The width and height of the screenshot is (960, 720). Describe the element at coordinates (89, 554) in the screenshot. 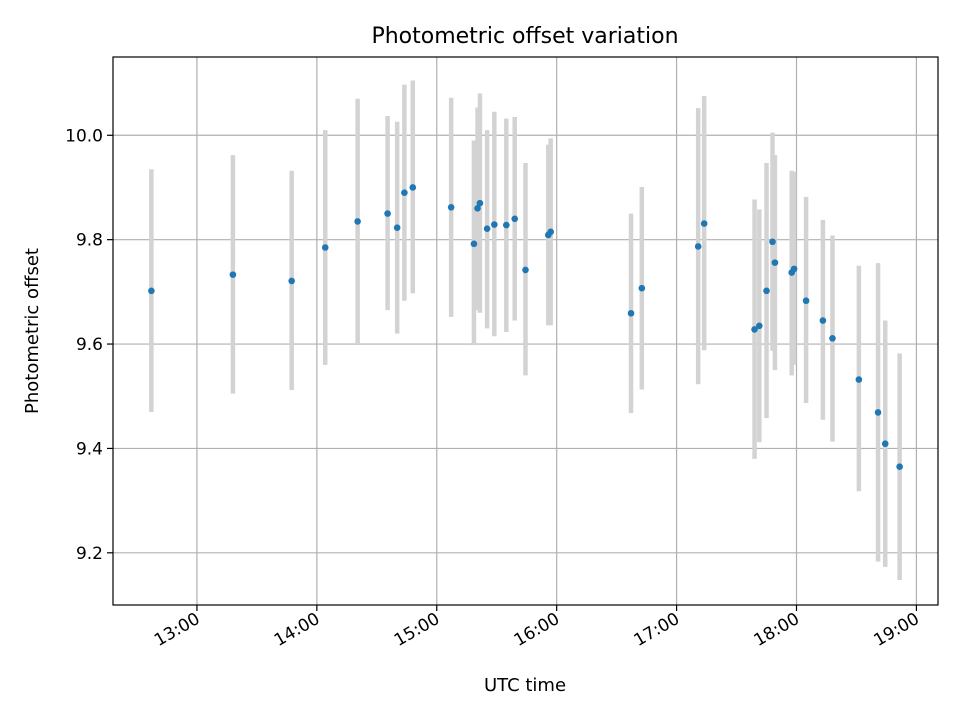

I see `y-tick-label: 9.2` at that location.